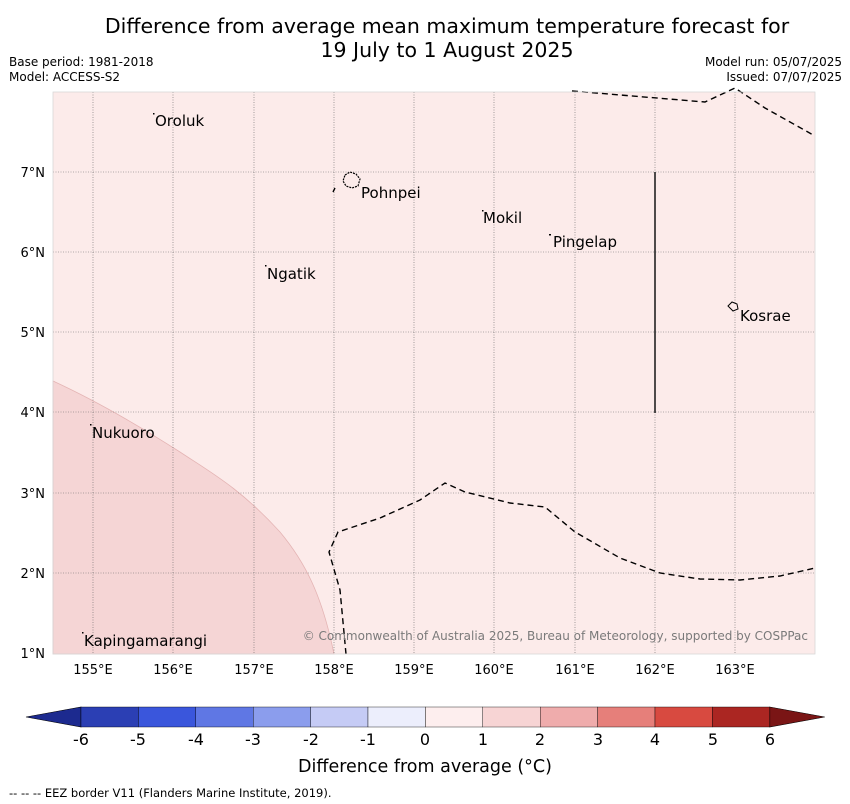  I want to click on lon-tick: 155°E, so click(93, 670).